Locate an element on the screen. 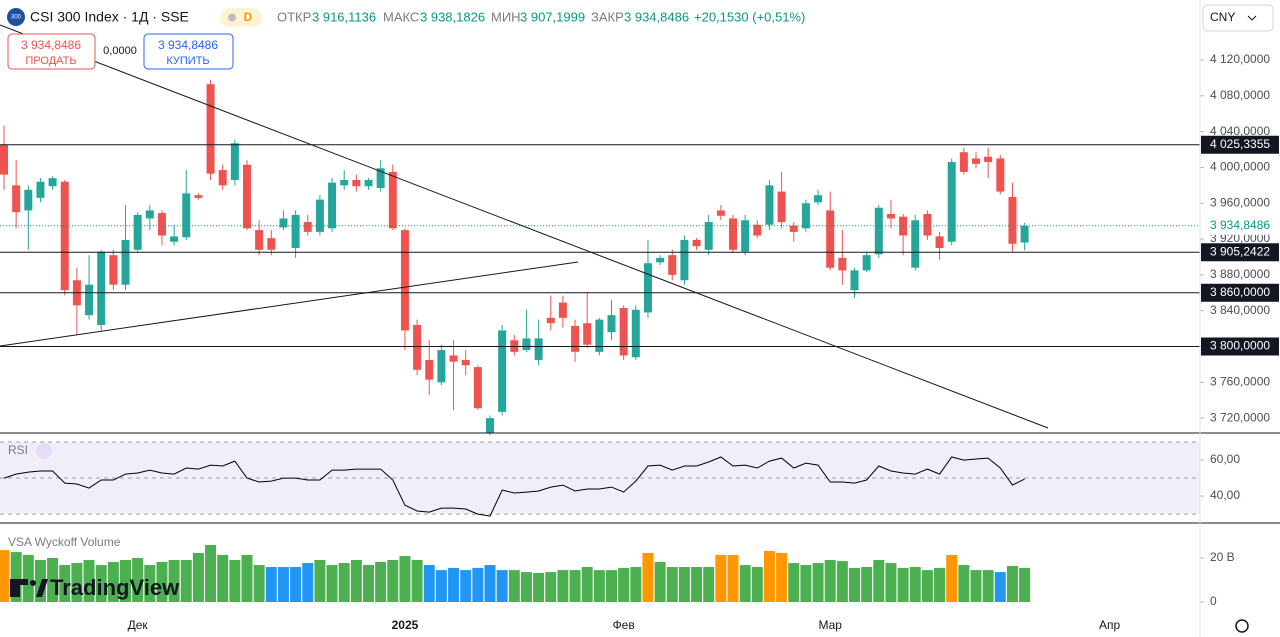  rsi-line is located at coordinates (514, 486).